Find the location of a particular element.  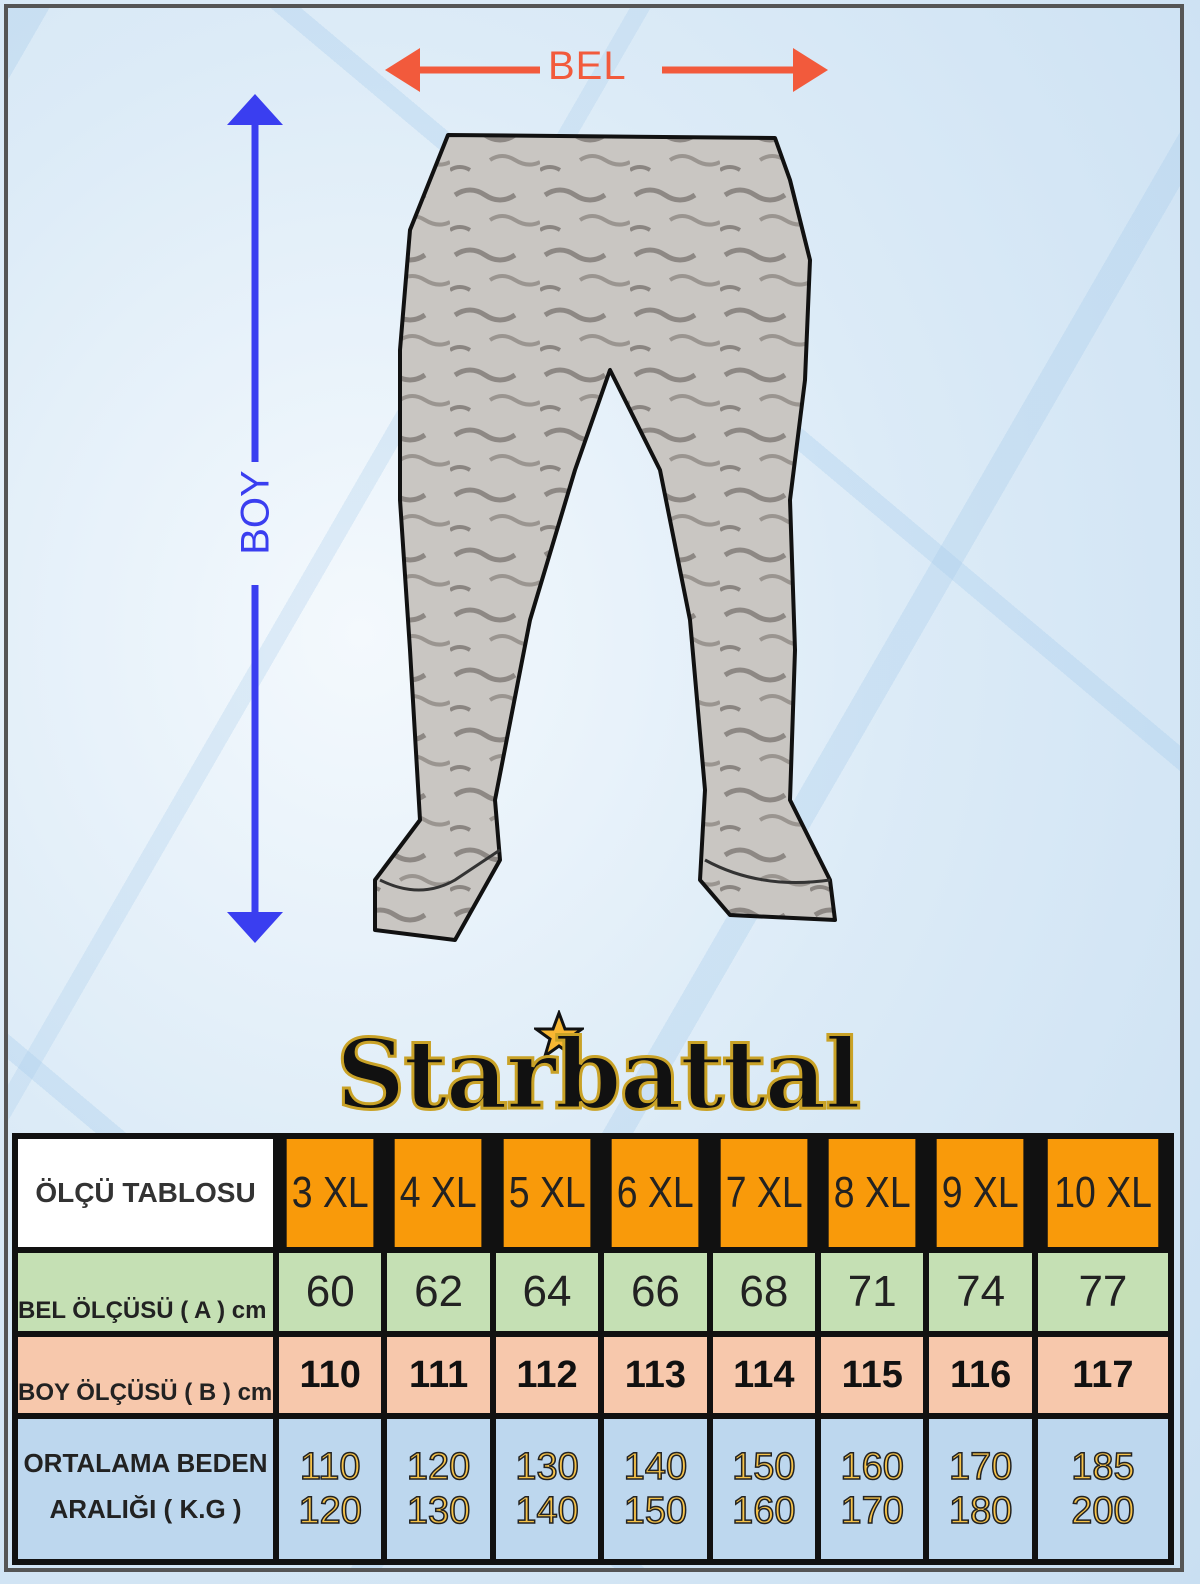

waist-value: 71 is located at coordinates (872, 1292).